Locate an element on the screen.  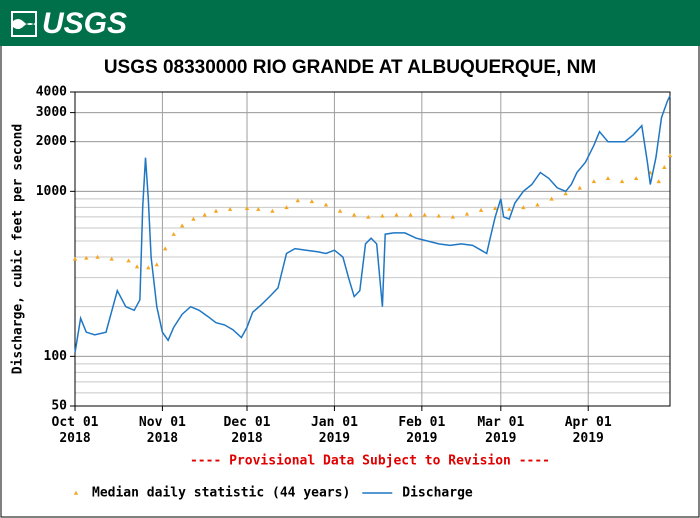
x-tick-label: Apr 01 2019 is located at coordinates (588, 430).